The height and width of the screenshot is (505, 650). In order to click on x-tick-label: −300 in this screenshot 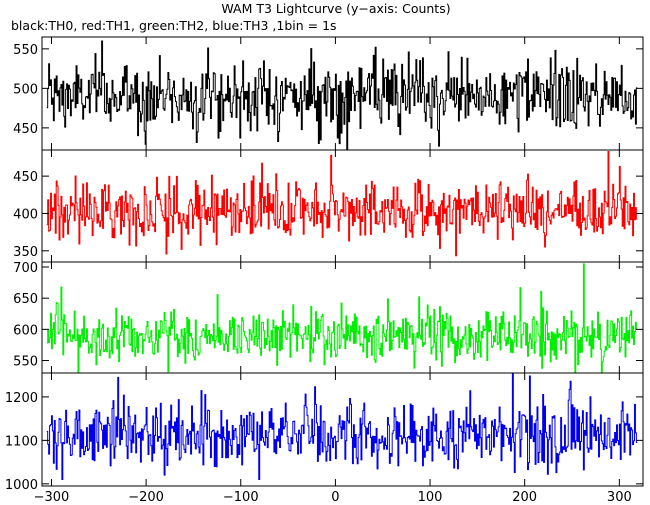, I will do `click(52, 497)`.